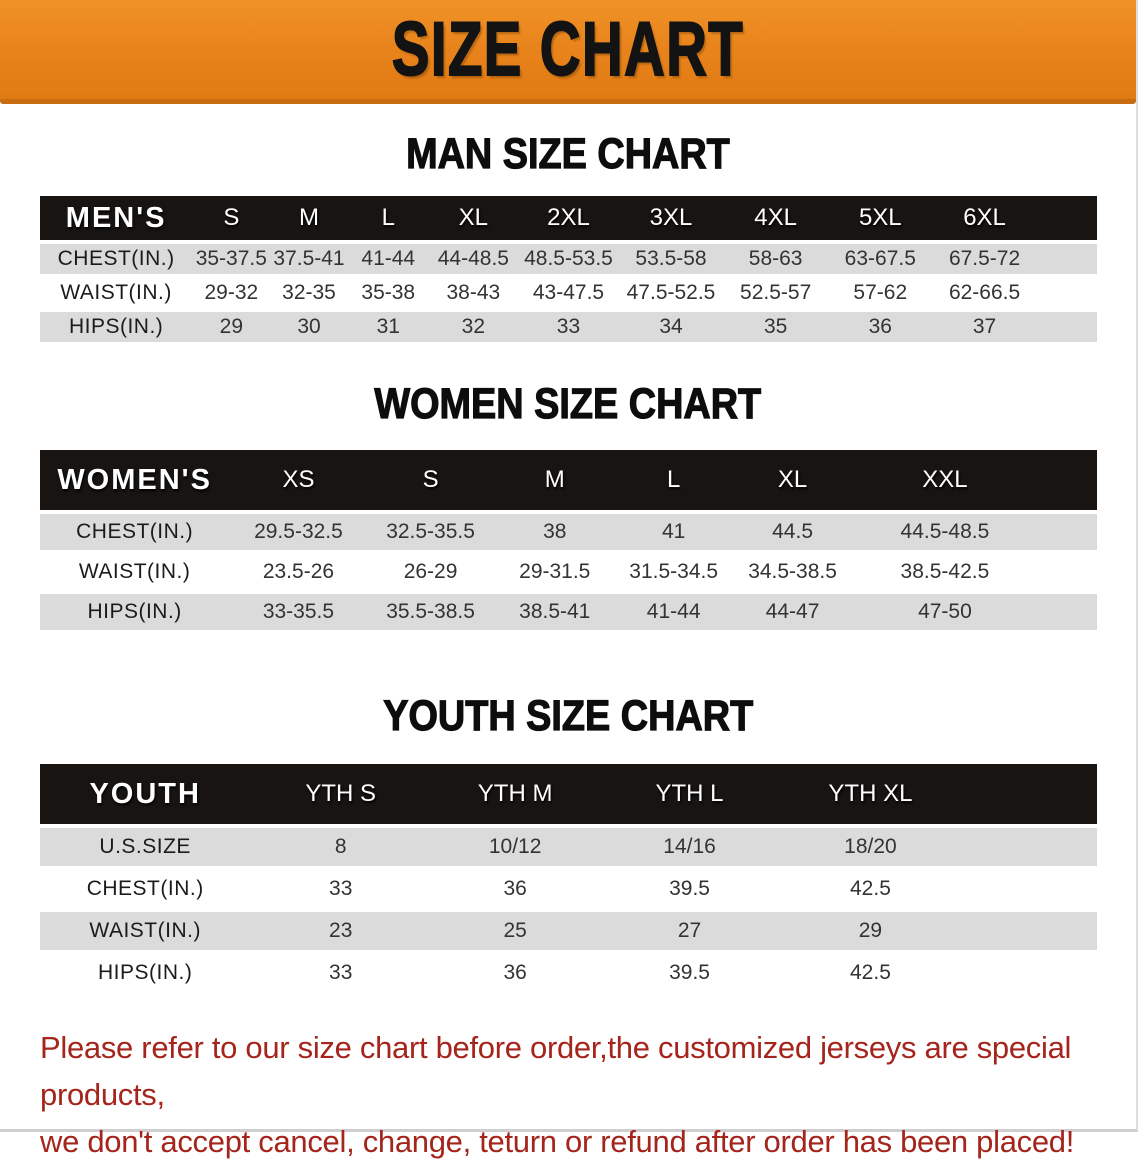  I want to click on youth-size-chart-heading: YOUTH SIZE CHART, so click(567, 715).